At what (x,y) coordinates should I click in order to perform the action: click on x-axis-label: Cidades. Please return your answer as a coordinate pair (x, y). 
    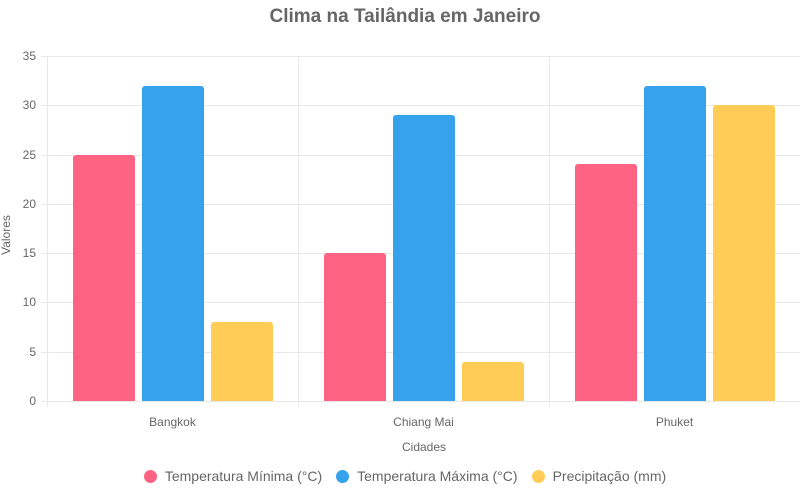
    Looking at the image, I should click on (424, 447).